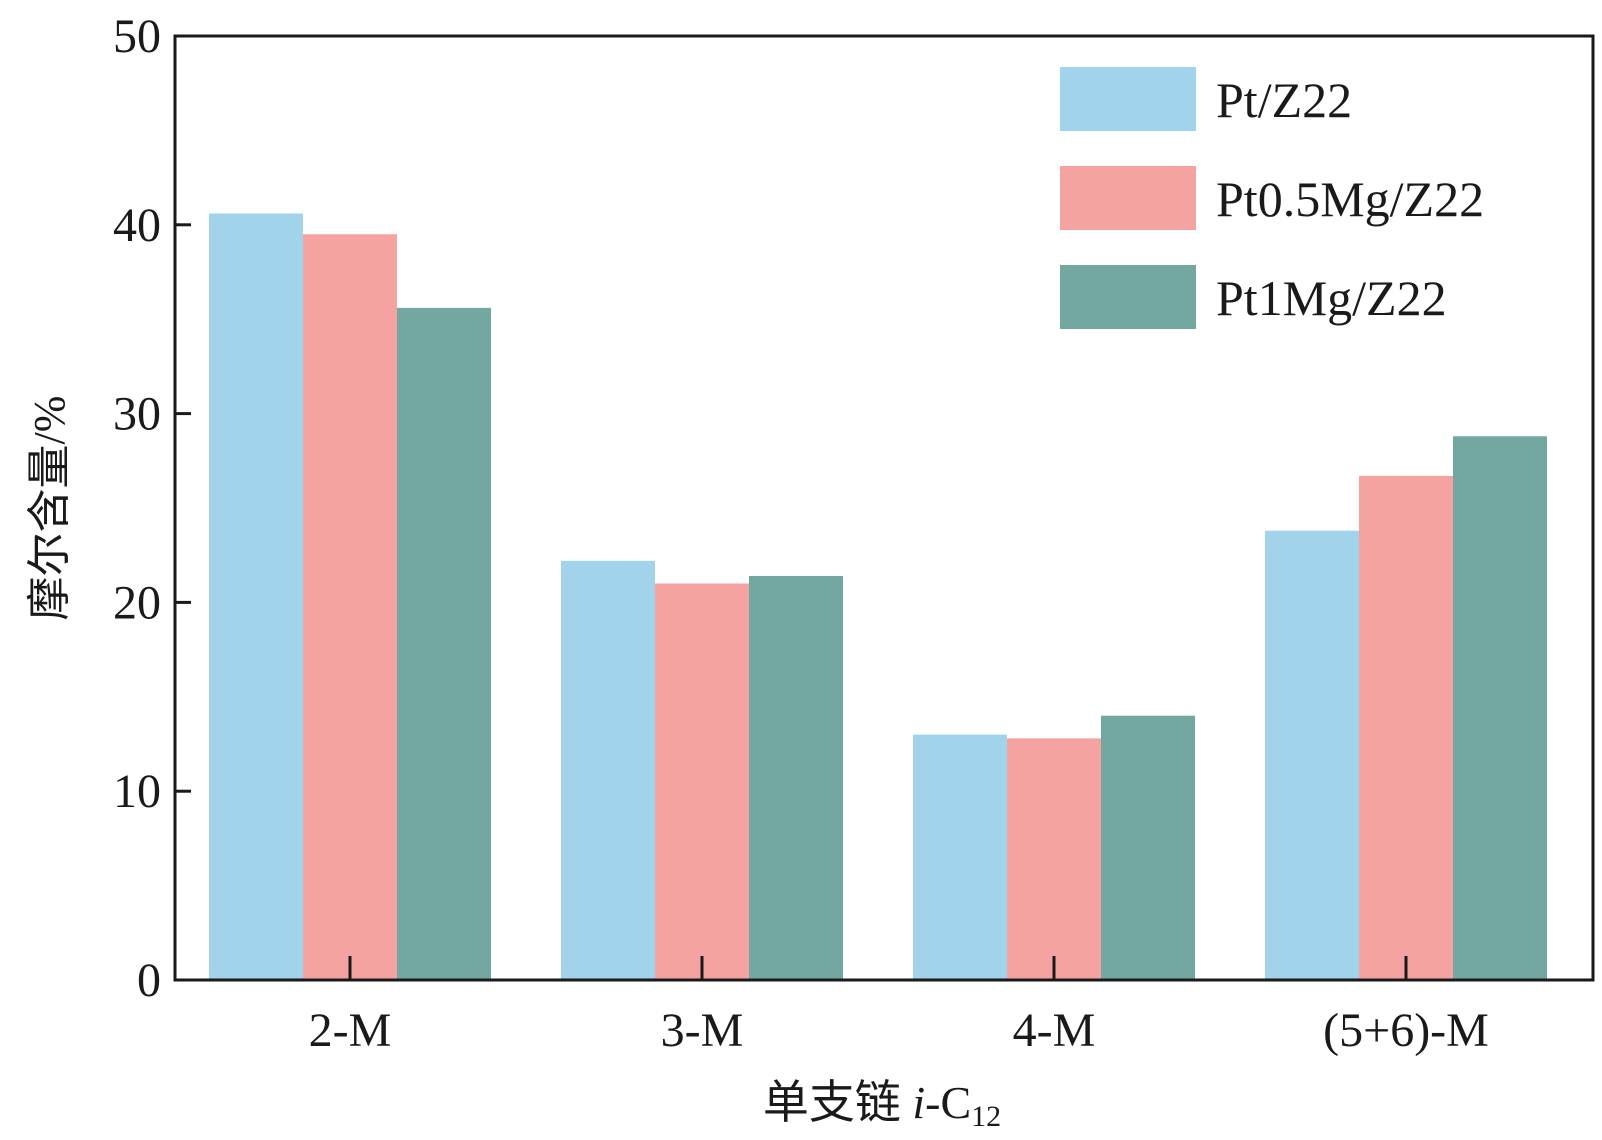  I want to click on legend-swatch-Pt0.5Mg/Z22, so click(1128, 198).